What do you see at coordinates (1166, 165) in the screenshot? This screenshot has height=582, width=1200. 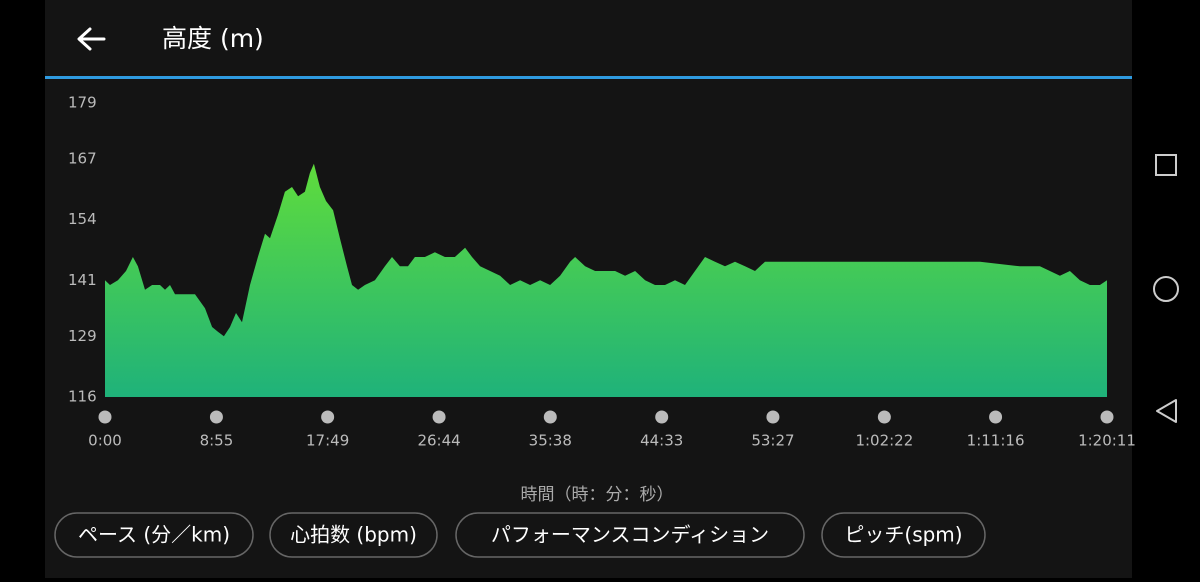 I see `recent-apps-button` at bounding box center [1166, 165].